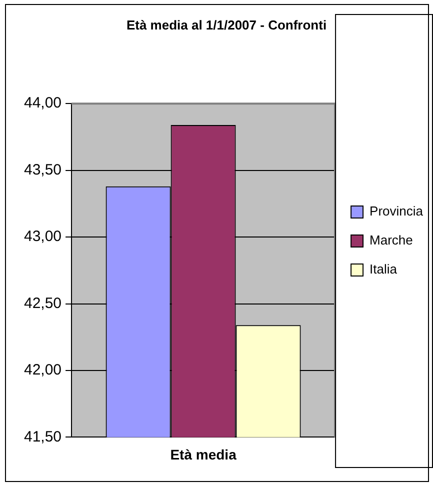  What do you see at coordinates (203, 454) in the screenshot?
I see `x-axis-title: Età media` at bounding box center [203, 454].